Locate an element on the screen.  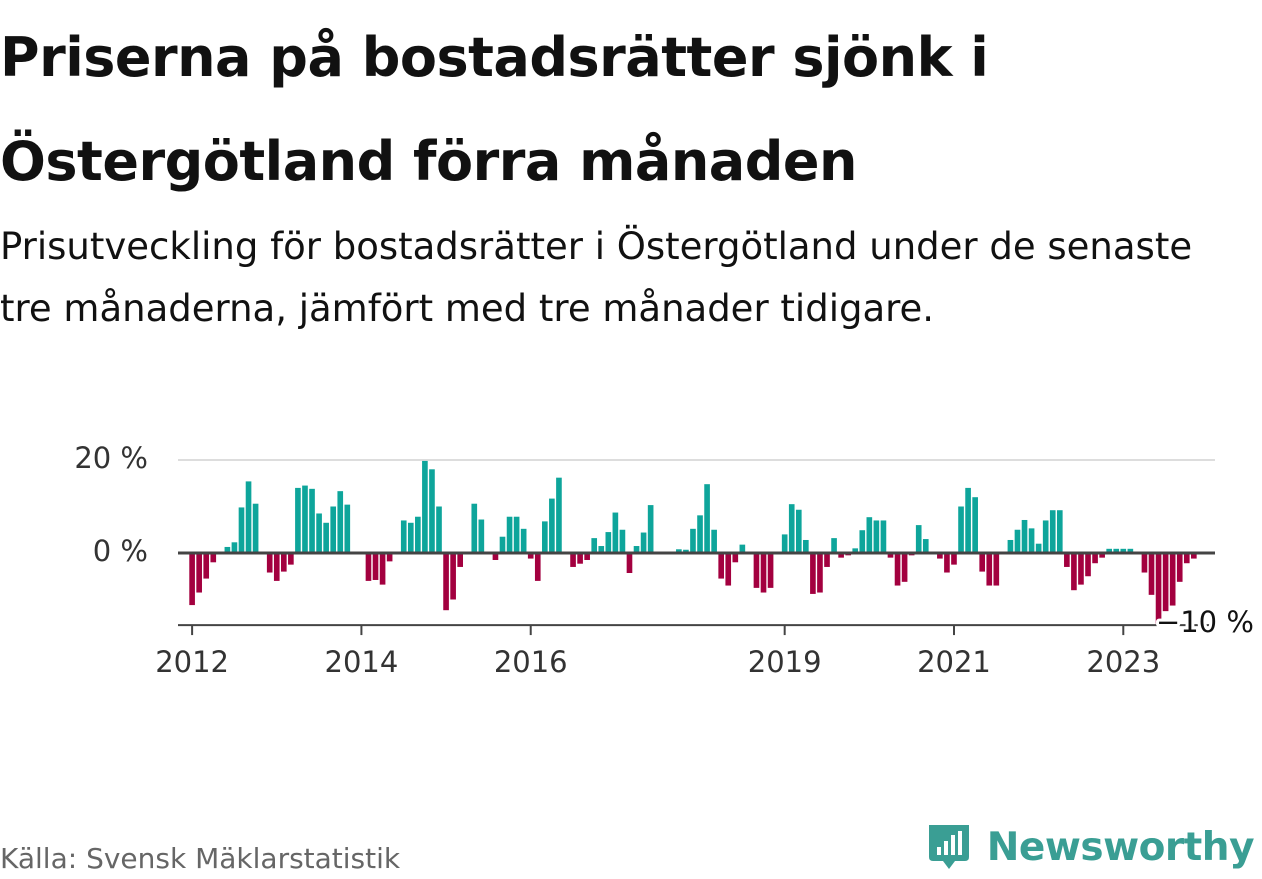
value-annotation: −10 % is located at coordinates (1205, 622).